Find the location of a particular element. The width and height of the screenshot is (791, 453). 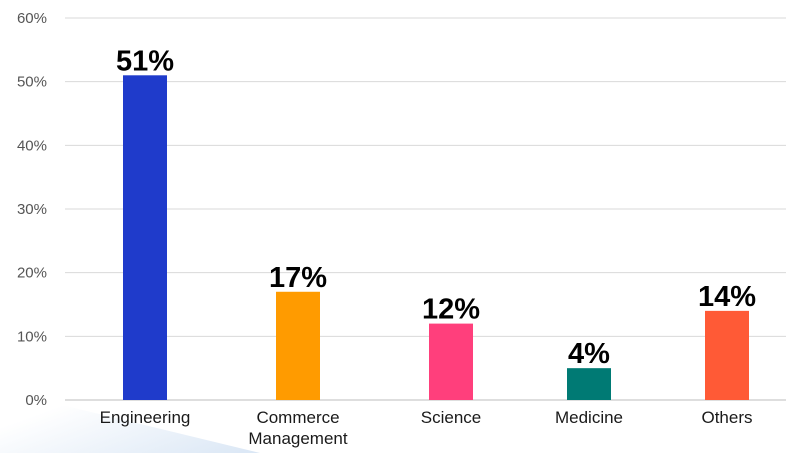

category-label: Medicine is located at coordinates (589, 417).